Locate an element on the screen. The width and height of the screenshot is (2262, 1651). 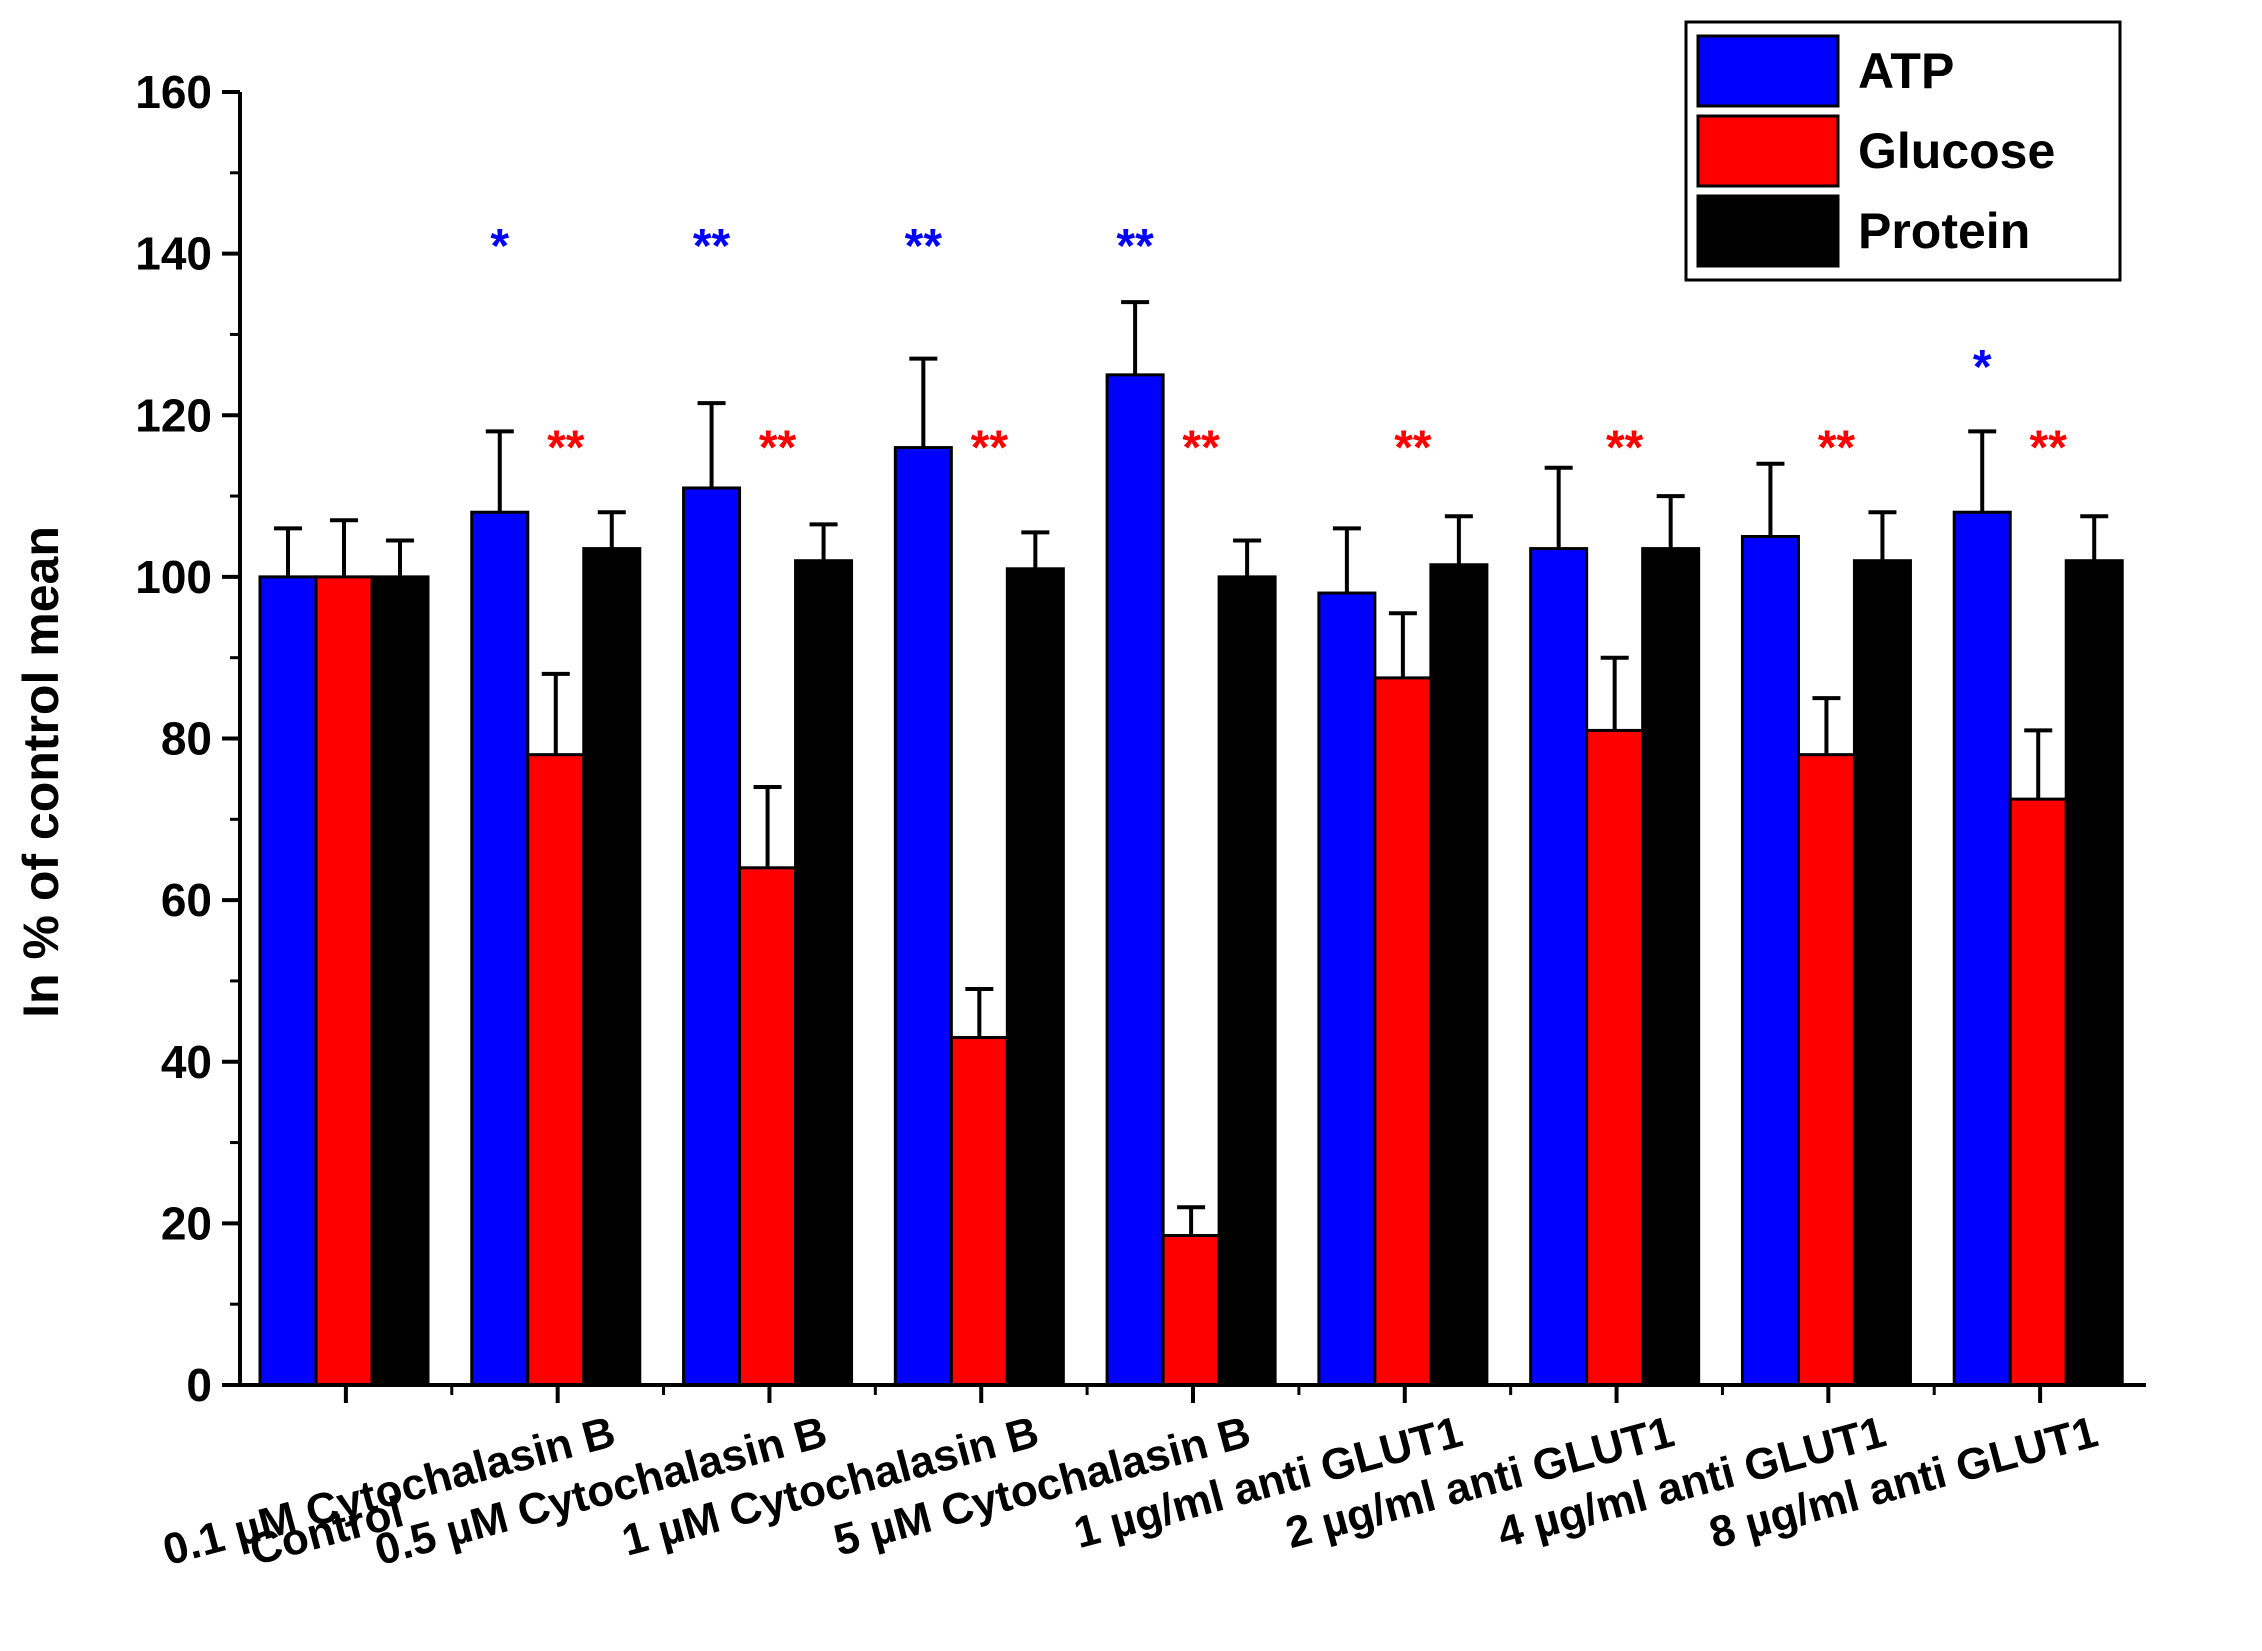
y-tick-label-140: 140 is located at coordinates (173, 254).